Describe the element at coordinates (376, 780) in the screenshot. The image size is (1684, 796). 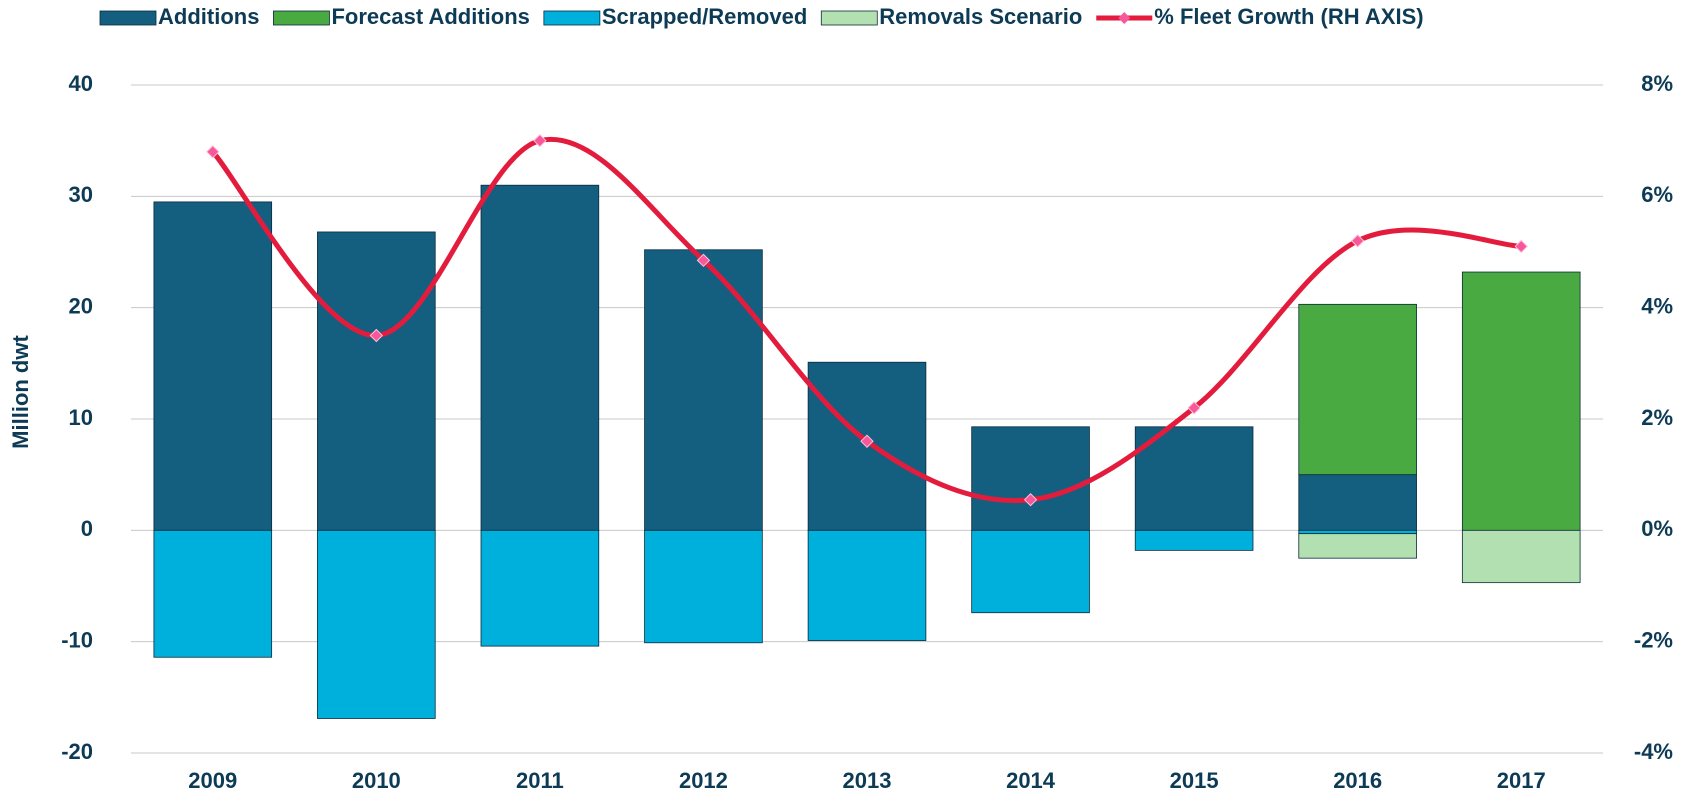
I see `x-tick-label: 2010` at that location.